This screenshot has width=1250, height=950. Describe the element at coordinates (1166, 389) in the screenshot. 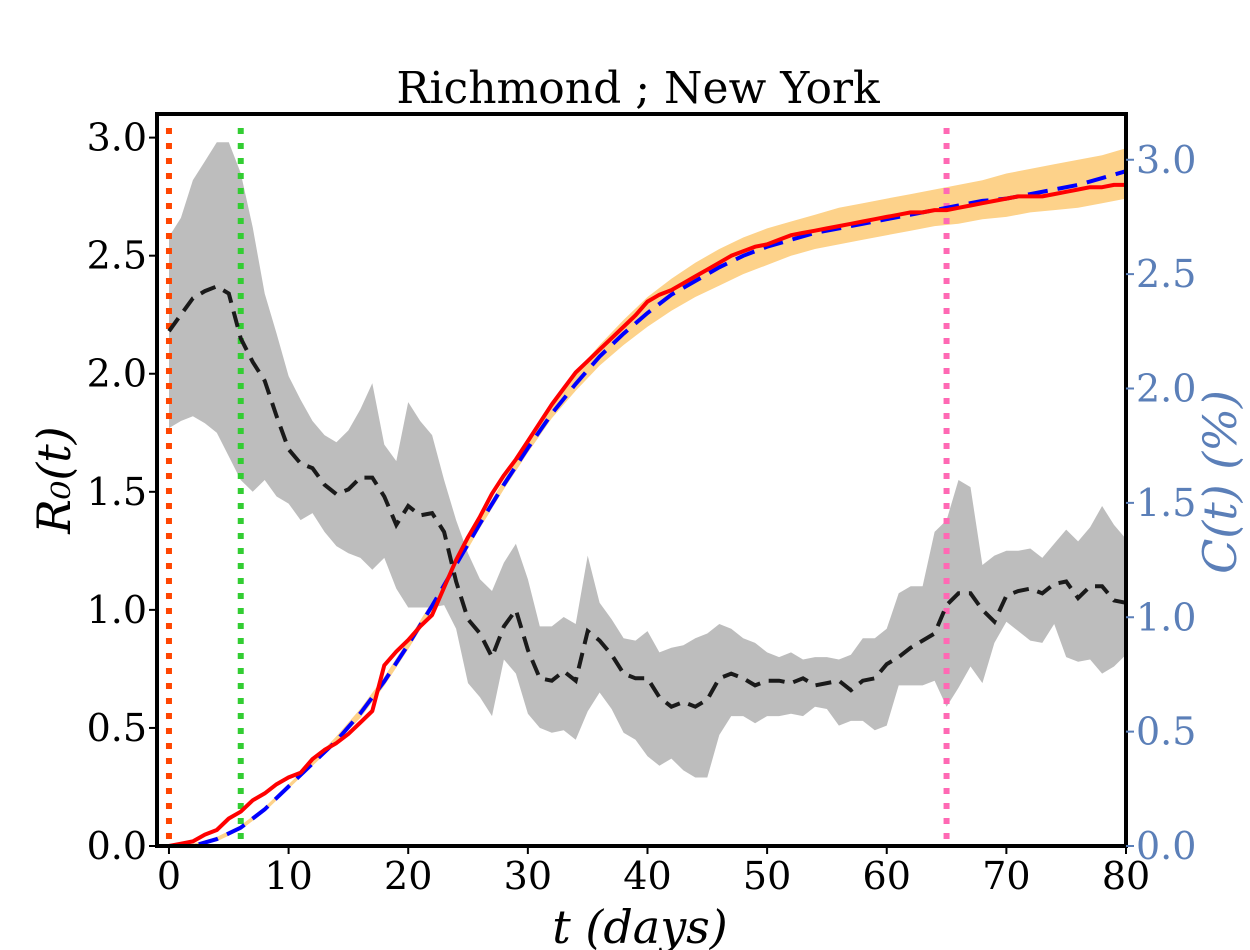

I see `right-y-tick-label: 2.0` at that location.